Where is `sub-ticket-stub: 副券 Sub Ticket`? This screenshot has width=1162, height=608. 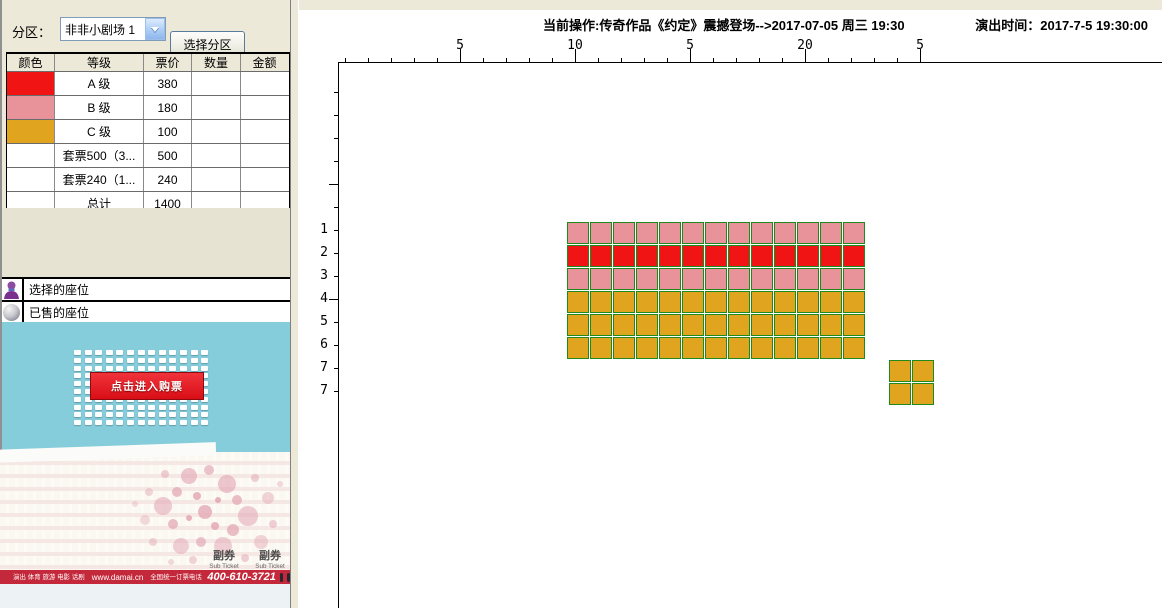 sub-ticket-stub: 副券 Sub Ticket is located at coordinates (224, 558).